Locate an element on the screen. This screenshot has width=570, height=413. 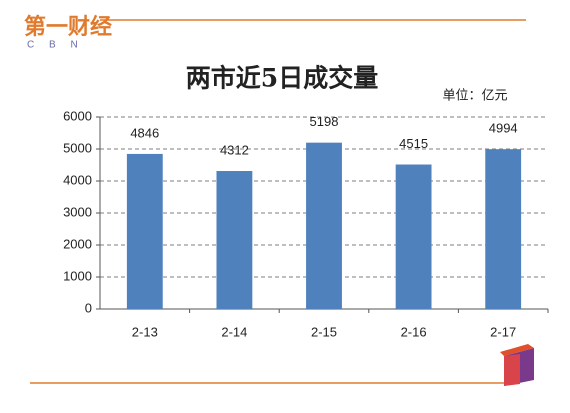
logo-letters: C B N is located at coordinates (55, 45).